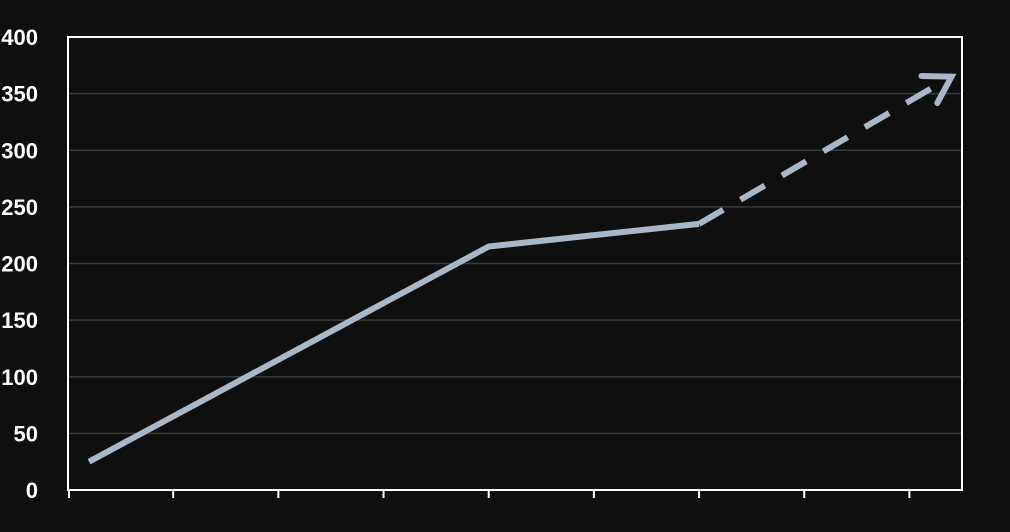 The image size is (1010, 532). Describe the element at coordinates (19, 207) in the screenshot. I see `y-tick-label-250: 250` at that location.